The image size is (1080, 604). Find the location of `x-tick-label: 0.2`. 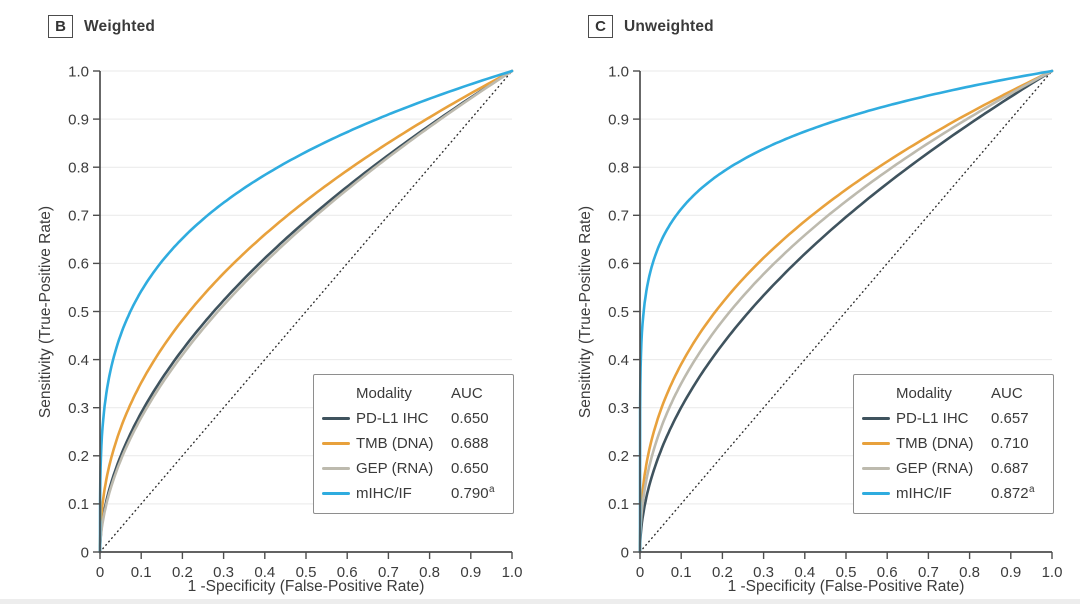

x-tick-label: 0.2 is located at coordinates (182, 572).